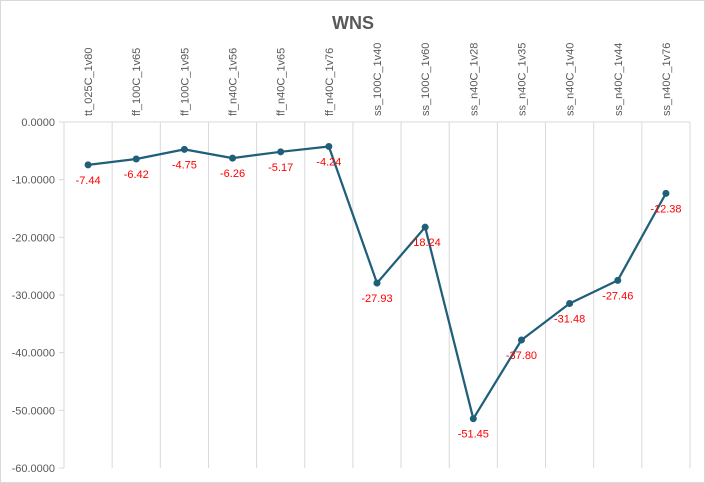  I want to click on x-tick-label: ss_n40C_1v28, so click(474, 79).